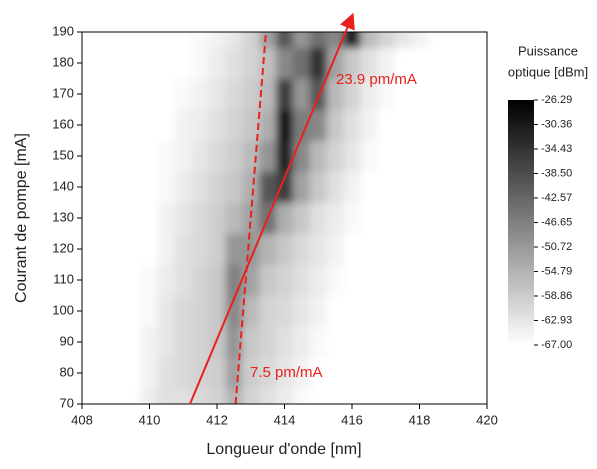  I want to click on y-tick-label: 120, so click(63, 247).